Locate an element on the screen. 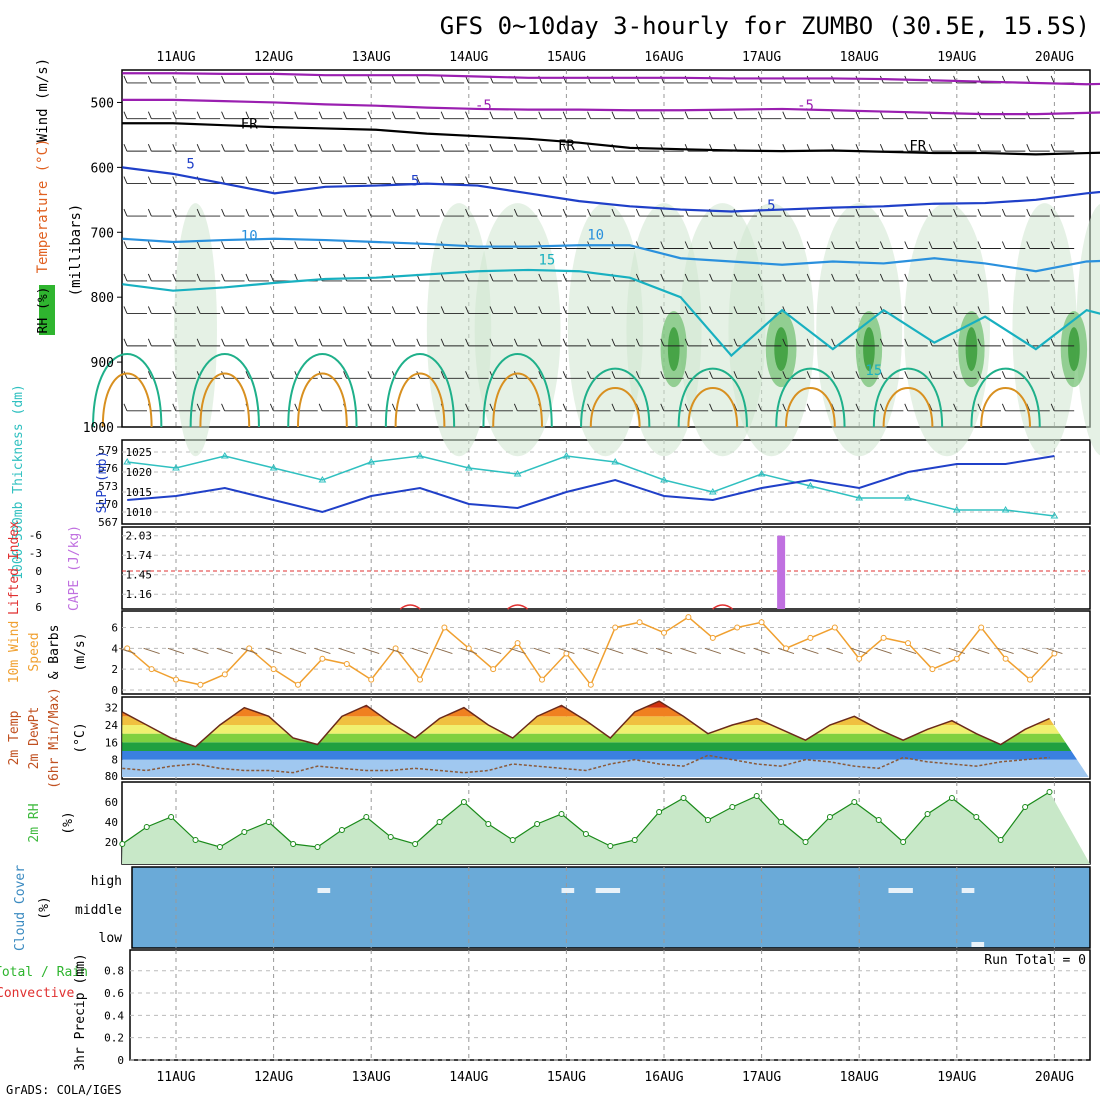  run-total: Run Total = 0 is located at coordinates (1035, 960).